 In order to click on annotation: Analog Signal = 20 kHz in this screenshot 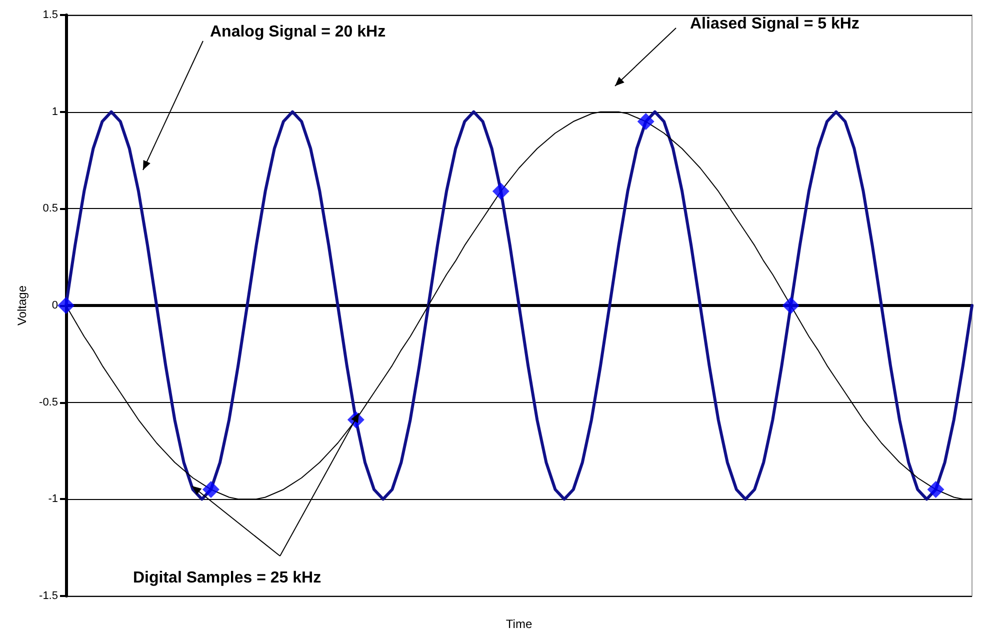, I will do `click(298, 32)`.